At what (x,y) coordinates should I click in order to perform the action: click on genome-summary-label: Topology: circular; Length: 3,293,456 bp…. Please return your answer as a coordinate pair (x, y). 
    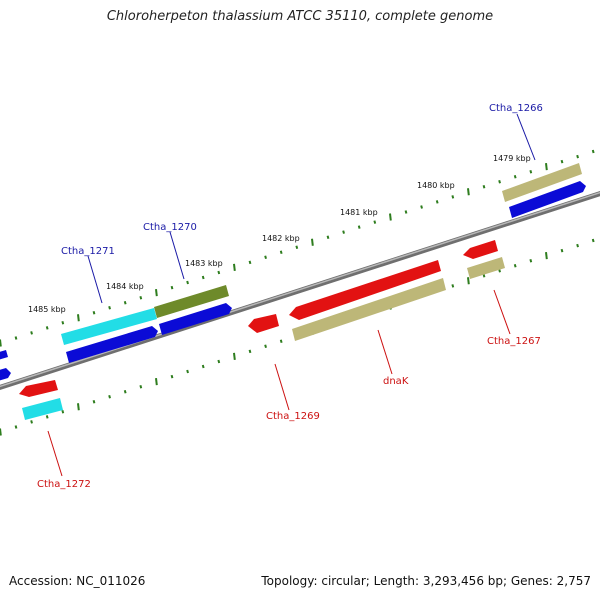
    Looking at the image, I should click on (426, 581).